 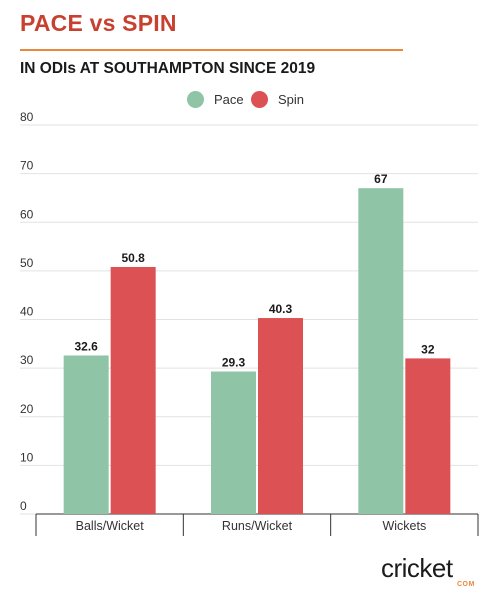 What do you see at coordinates (110, 526) in the screenshot?
I see `x-tick-label-1: Balls/Wicket` at bounding box center [110, 526].